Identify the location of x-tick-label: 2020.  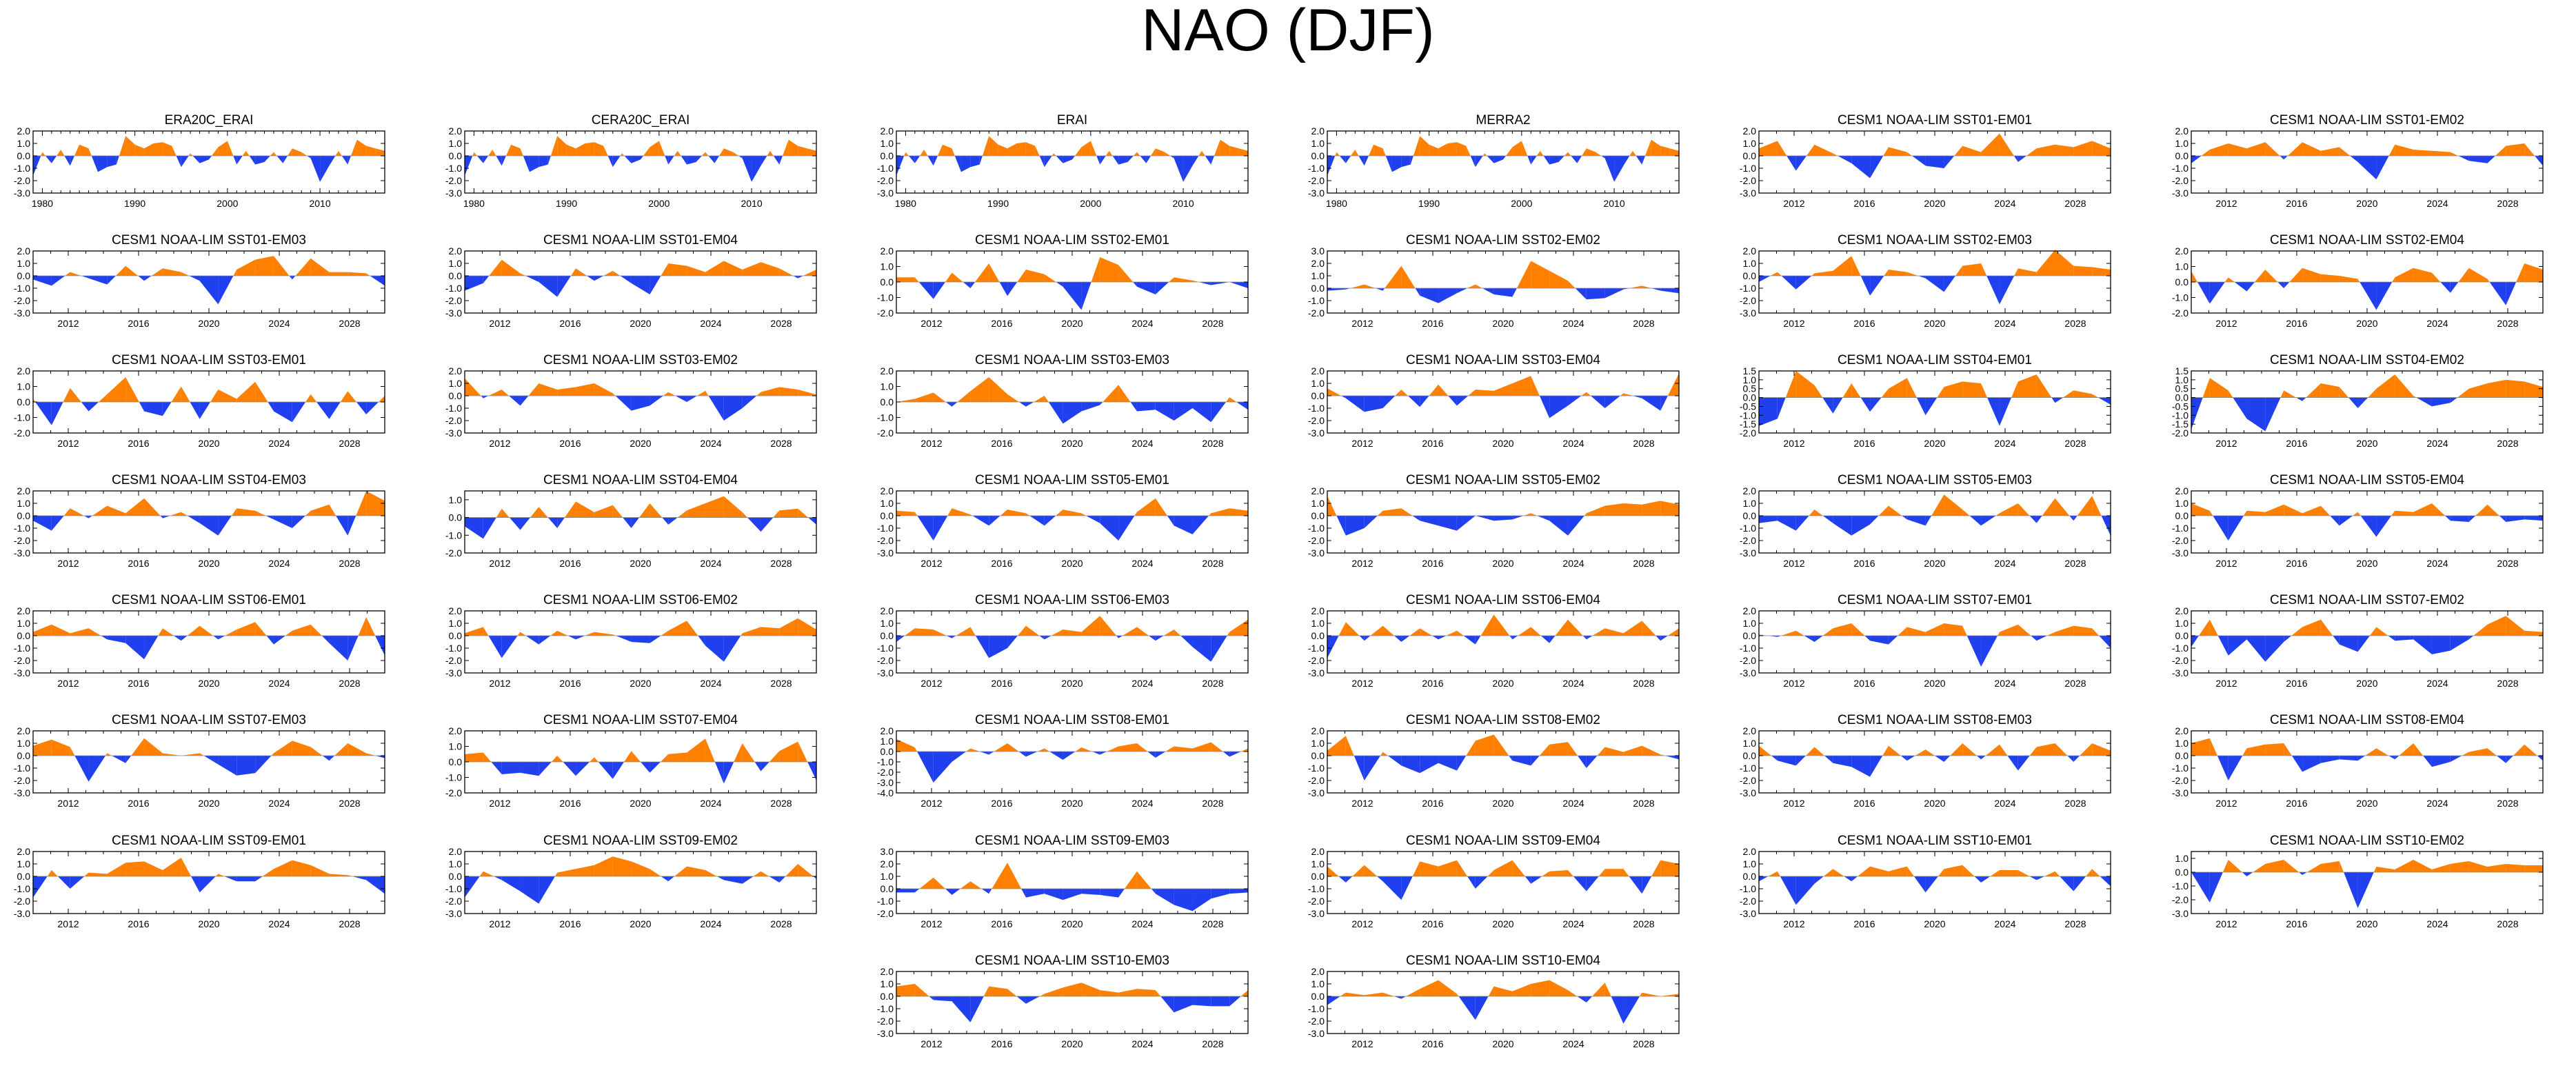
(1934, 804).